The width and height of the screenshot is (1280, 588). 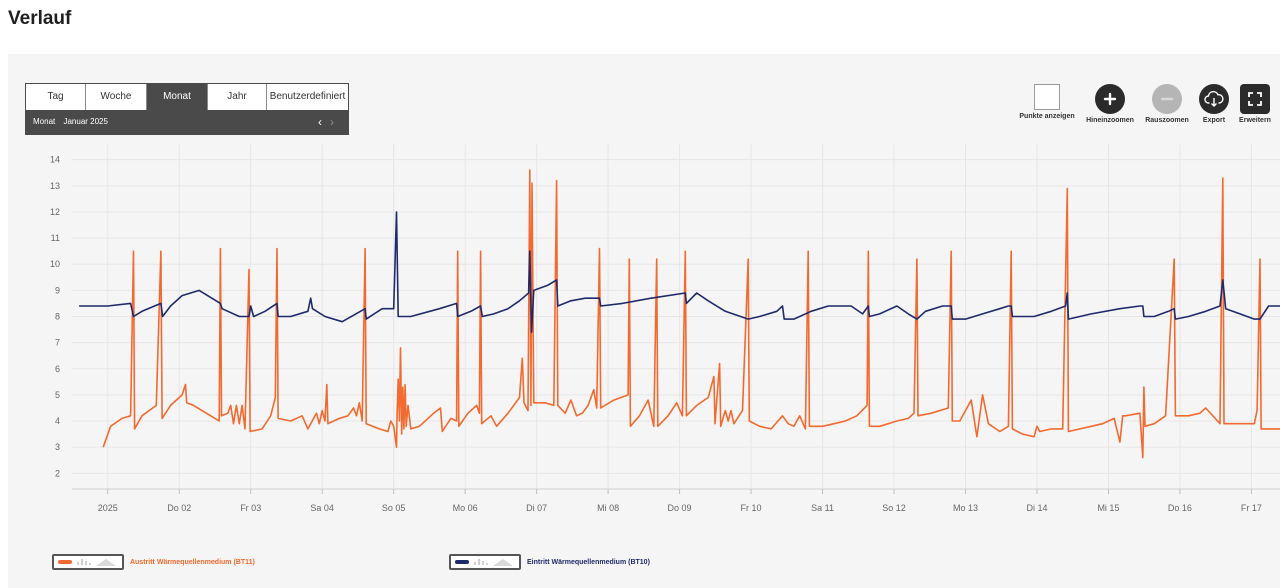 I want to click on x-tick-label: Sa 11, so click(x=822, y=508).